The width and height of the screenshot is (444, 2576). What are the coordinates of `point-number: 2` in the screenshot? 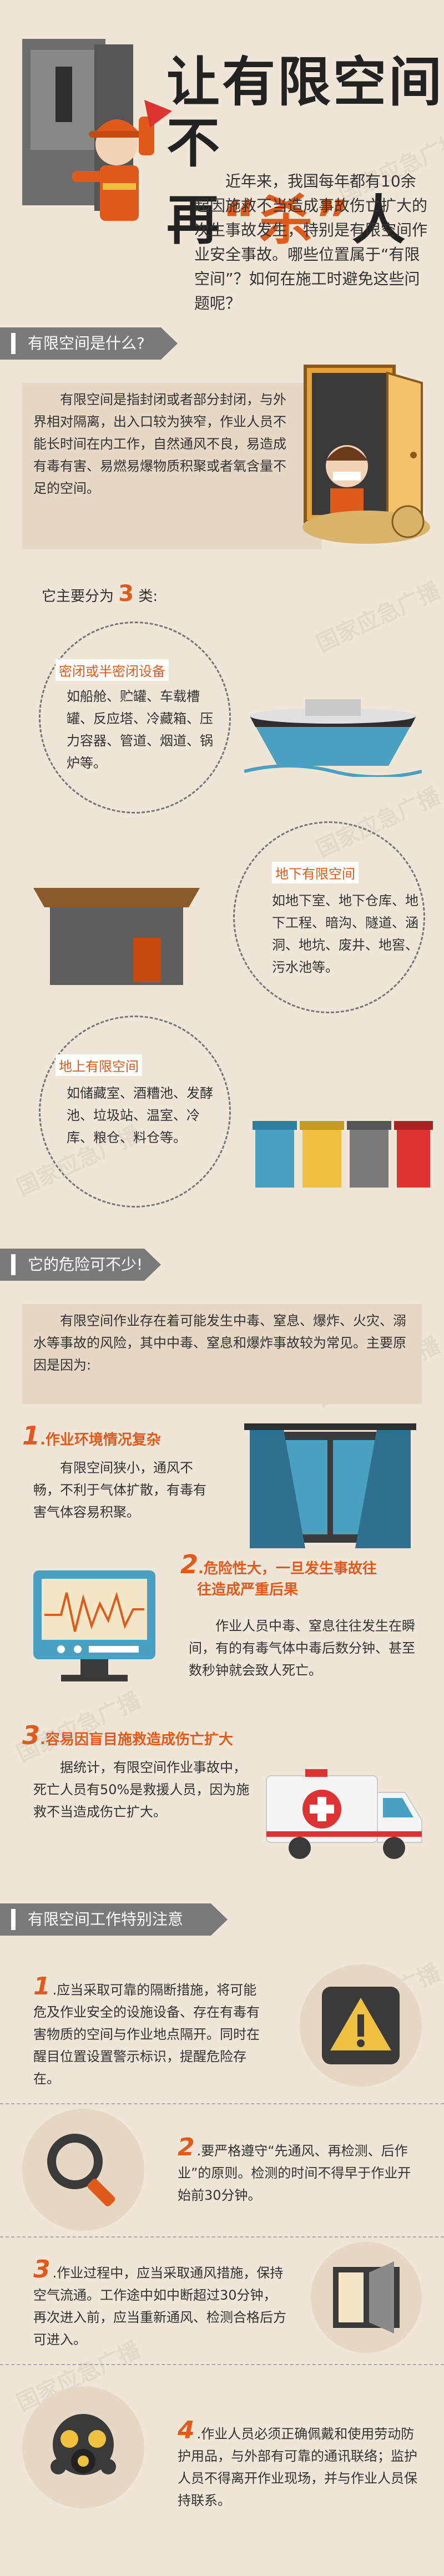 It's located at (190, 1564).